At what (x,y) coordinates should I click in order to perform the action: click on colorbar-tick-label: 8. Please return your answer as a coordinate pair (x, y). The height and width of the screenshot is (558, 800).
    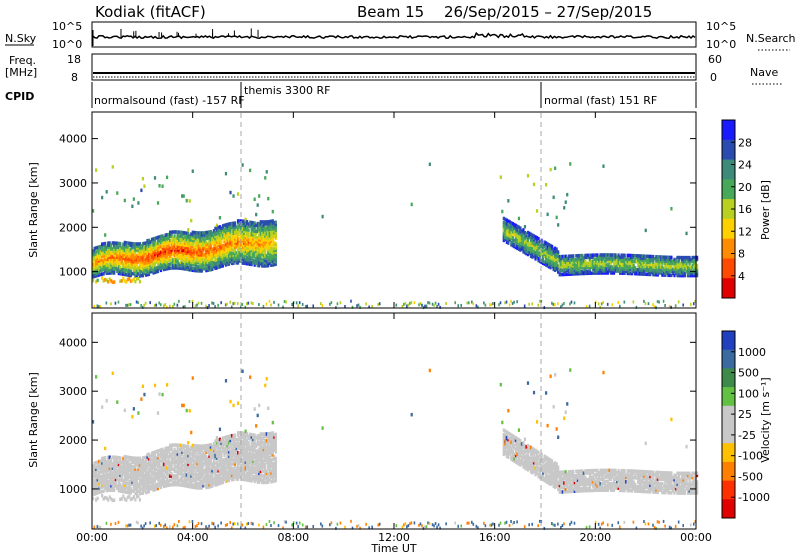
    Looking at the image, I should click on (741, 254).